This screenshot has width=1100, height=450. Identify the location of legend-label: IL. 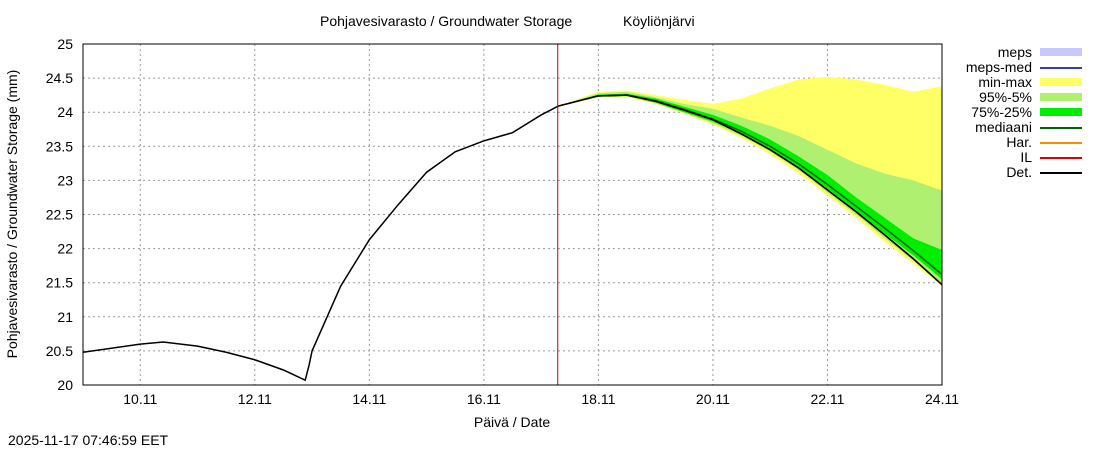
(1026, 157).